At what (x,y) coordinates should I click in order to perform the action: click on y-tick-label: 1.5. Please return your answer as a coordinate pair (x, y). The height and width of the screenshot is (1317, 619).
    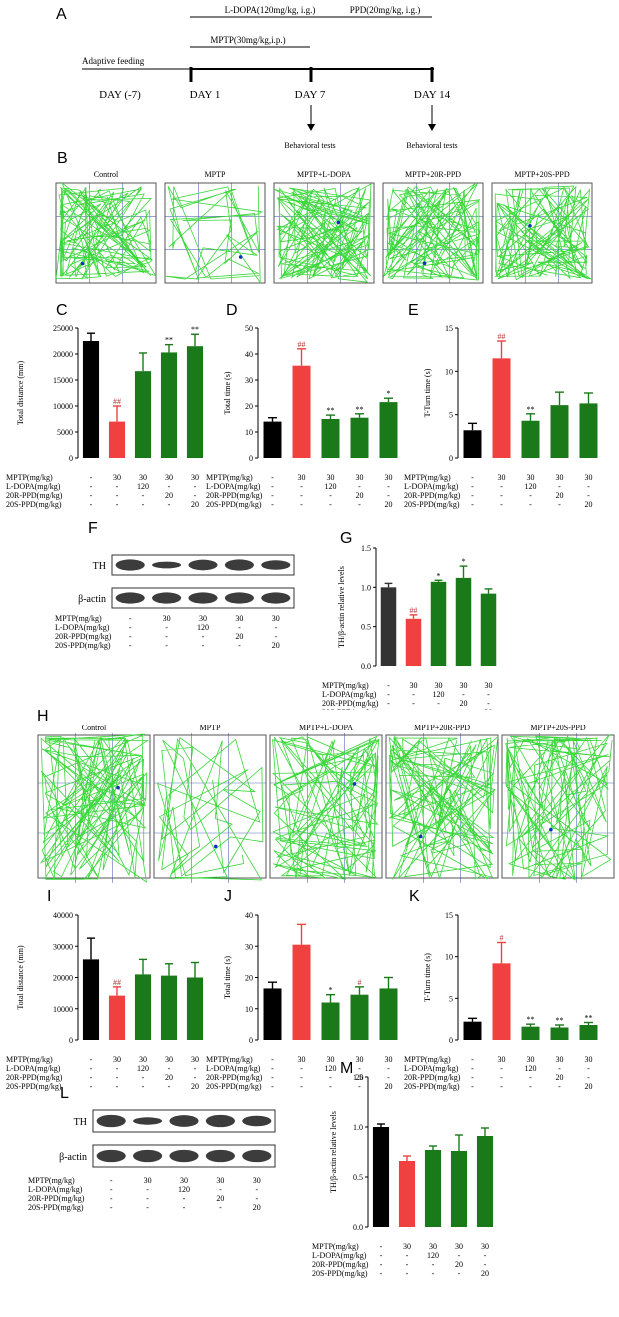
    Looking at the image, I should click on (366, 548).